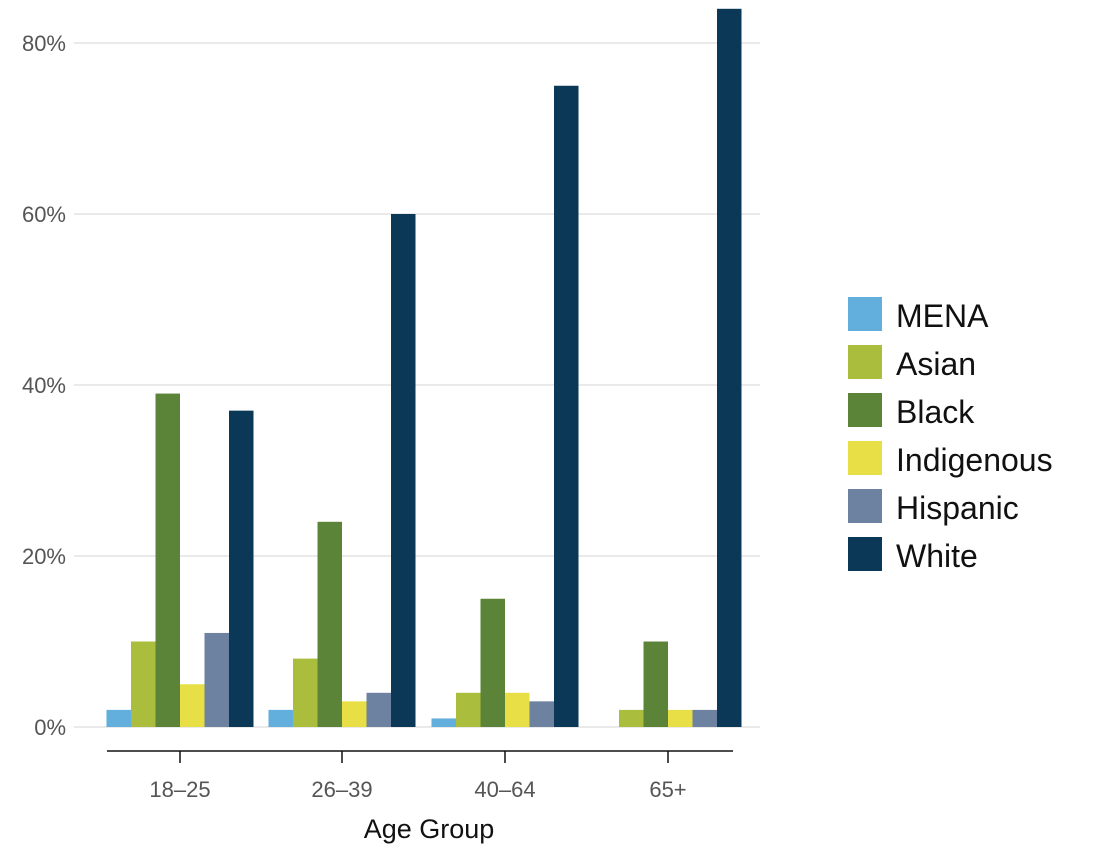 This screenshot has width=1096, height=851. I want to click on legend-swatch-black, so click(865, 410).